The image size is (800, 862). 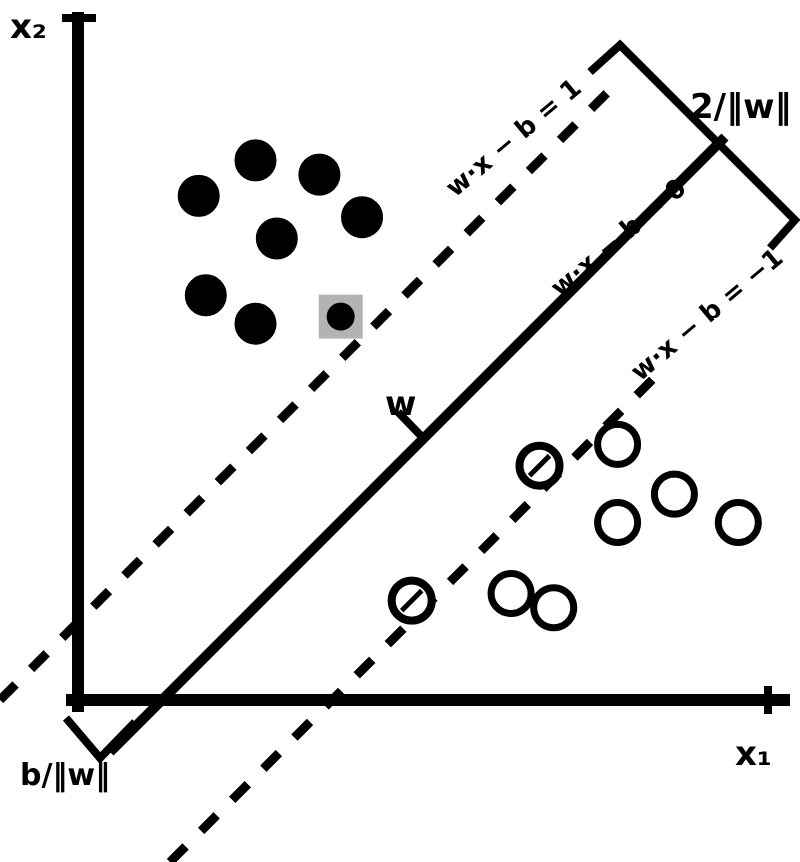 I want to click on positive-support-vector, so click(x=340, y=316).